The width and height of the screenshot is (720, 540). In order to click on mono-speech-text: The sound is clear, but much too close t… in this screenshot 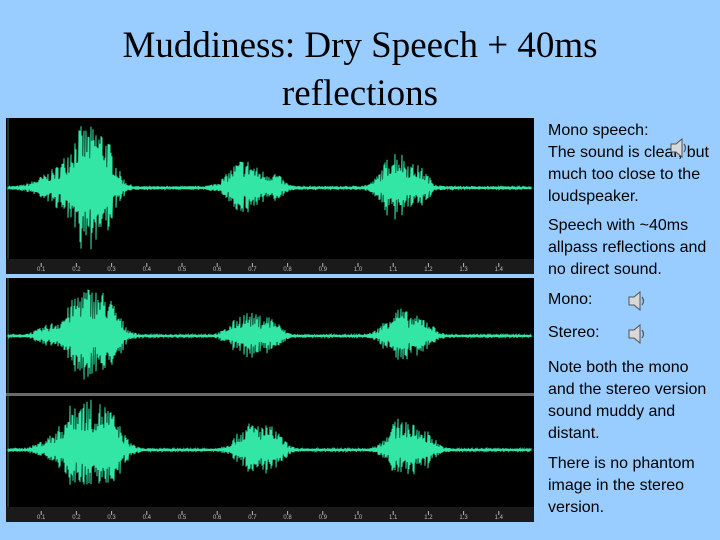, I will do `click(628, 174)`.